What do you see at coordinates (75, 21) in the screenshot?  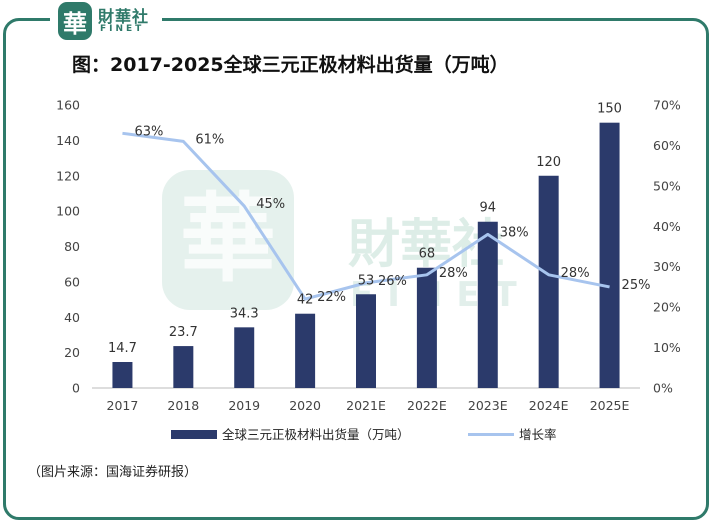 I see `logo-seal-icon: 華` at bounding box center [75, 21].